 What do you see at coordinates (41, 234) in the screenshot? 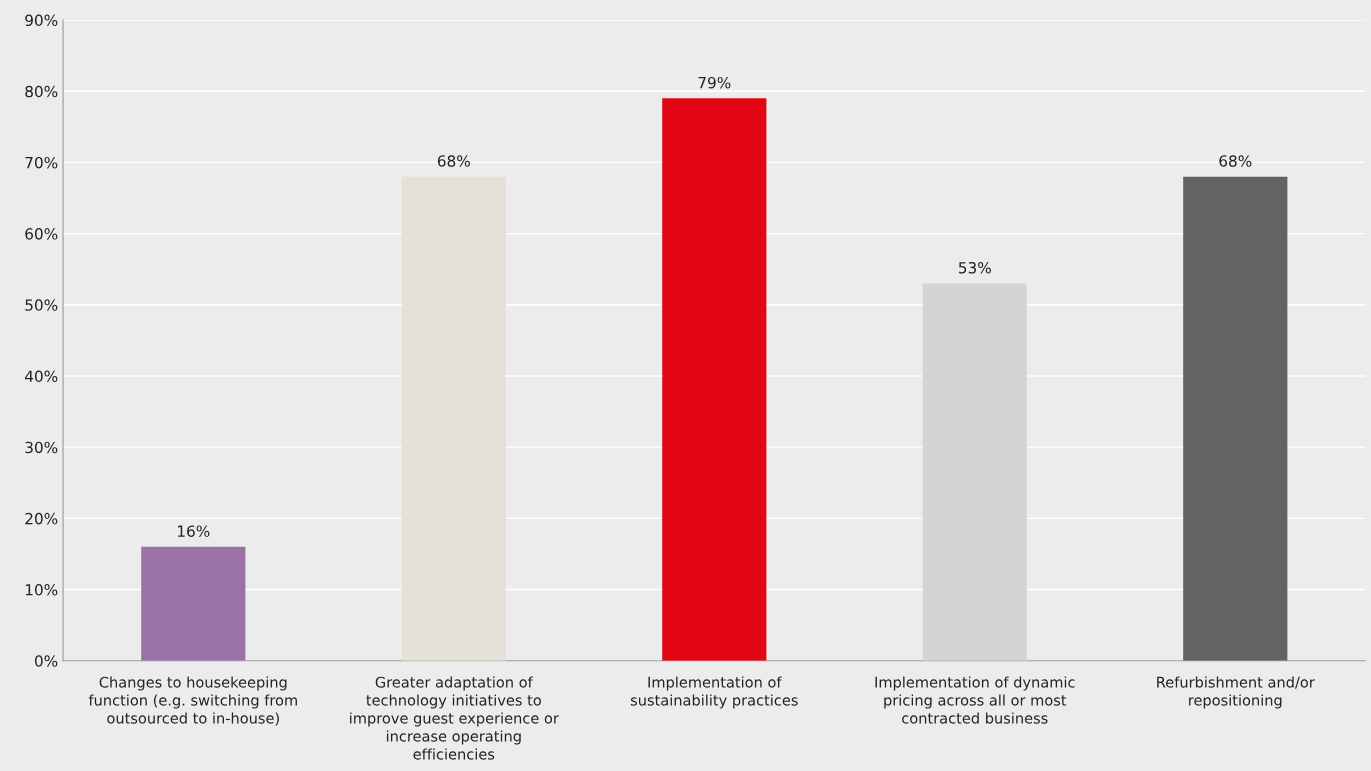
I see `y-tick-label: 60%` at bounding box center [41, 234].